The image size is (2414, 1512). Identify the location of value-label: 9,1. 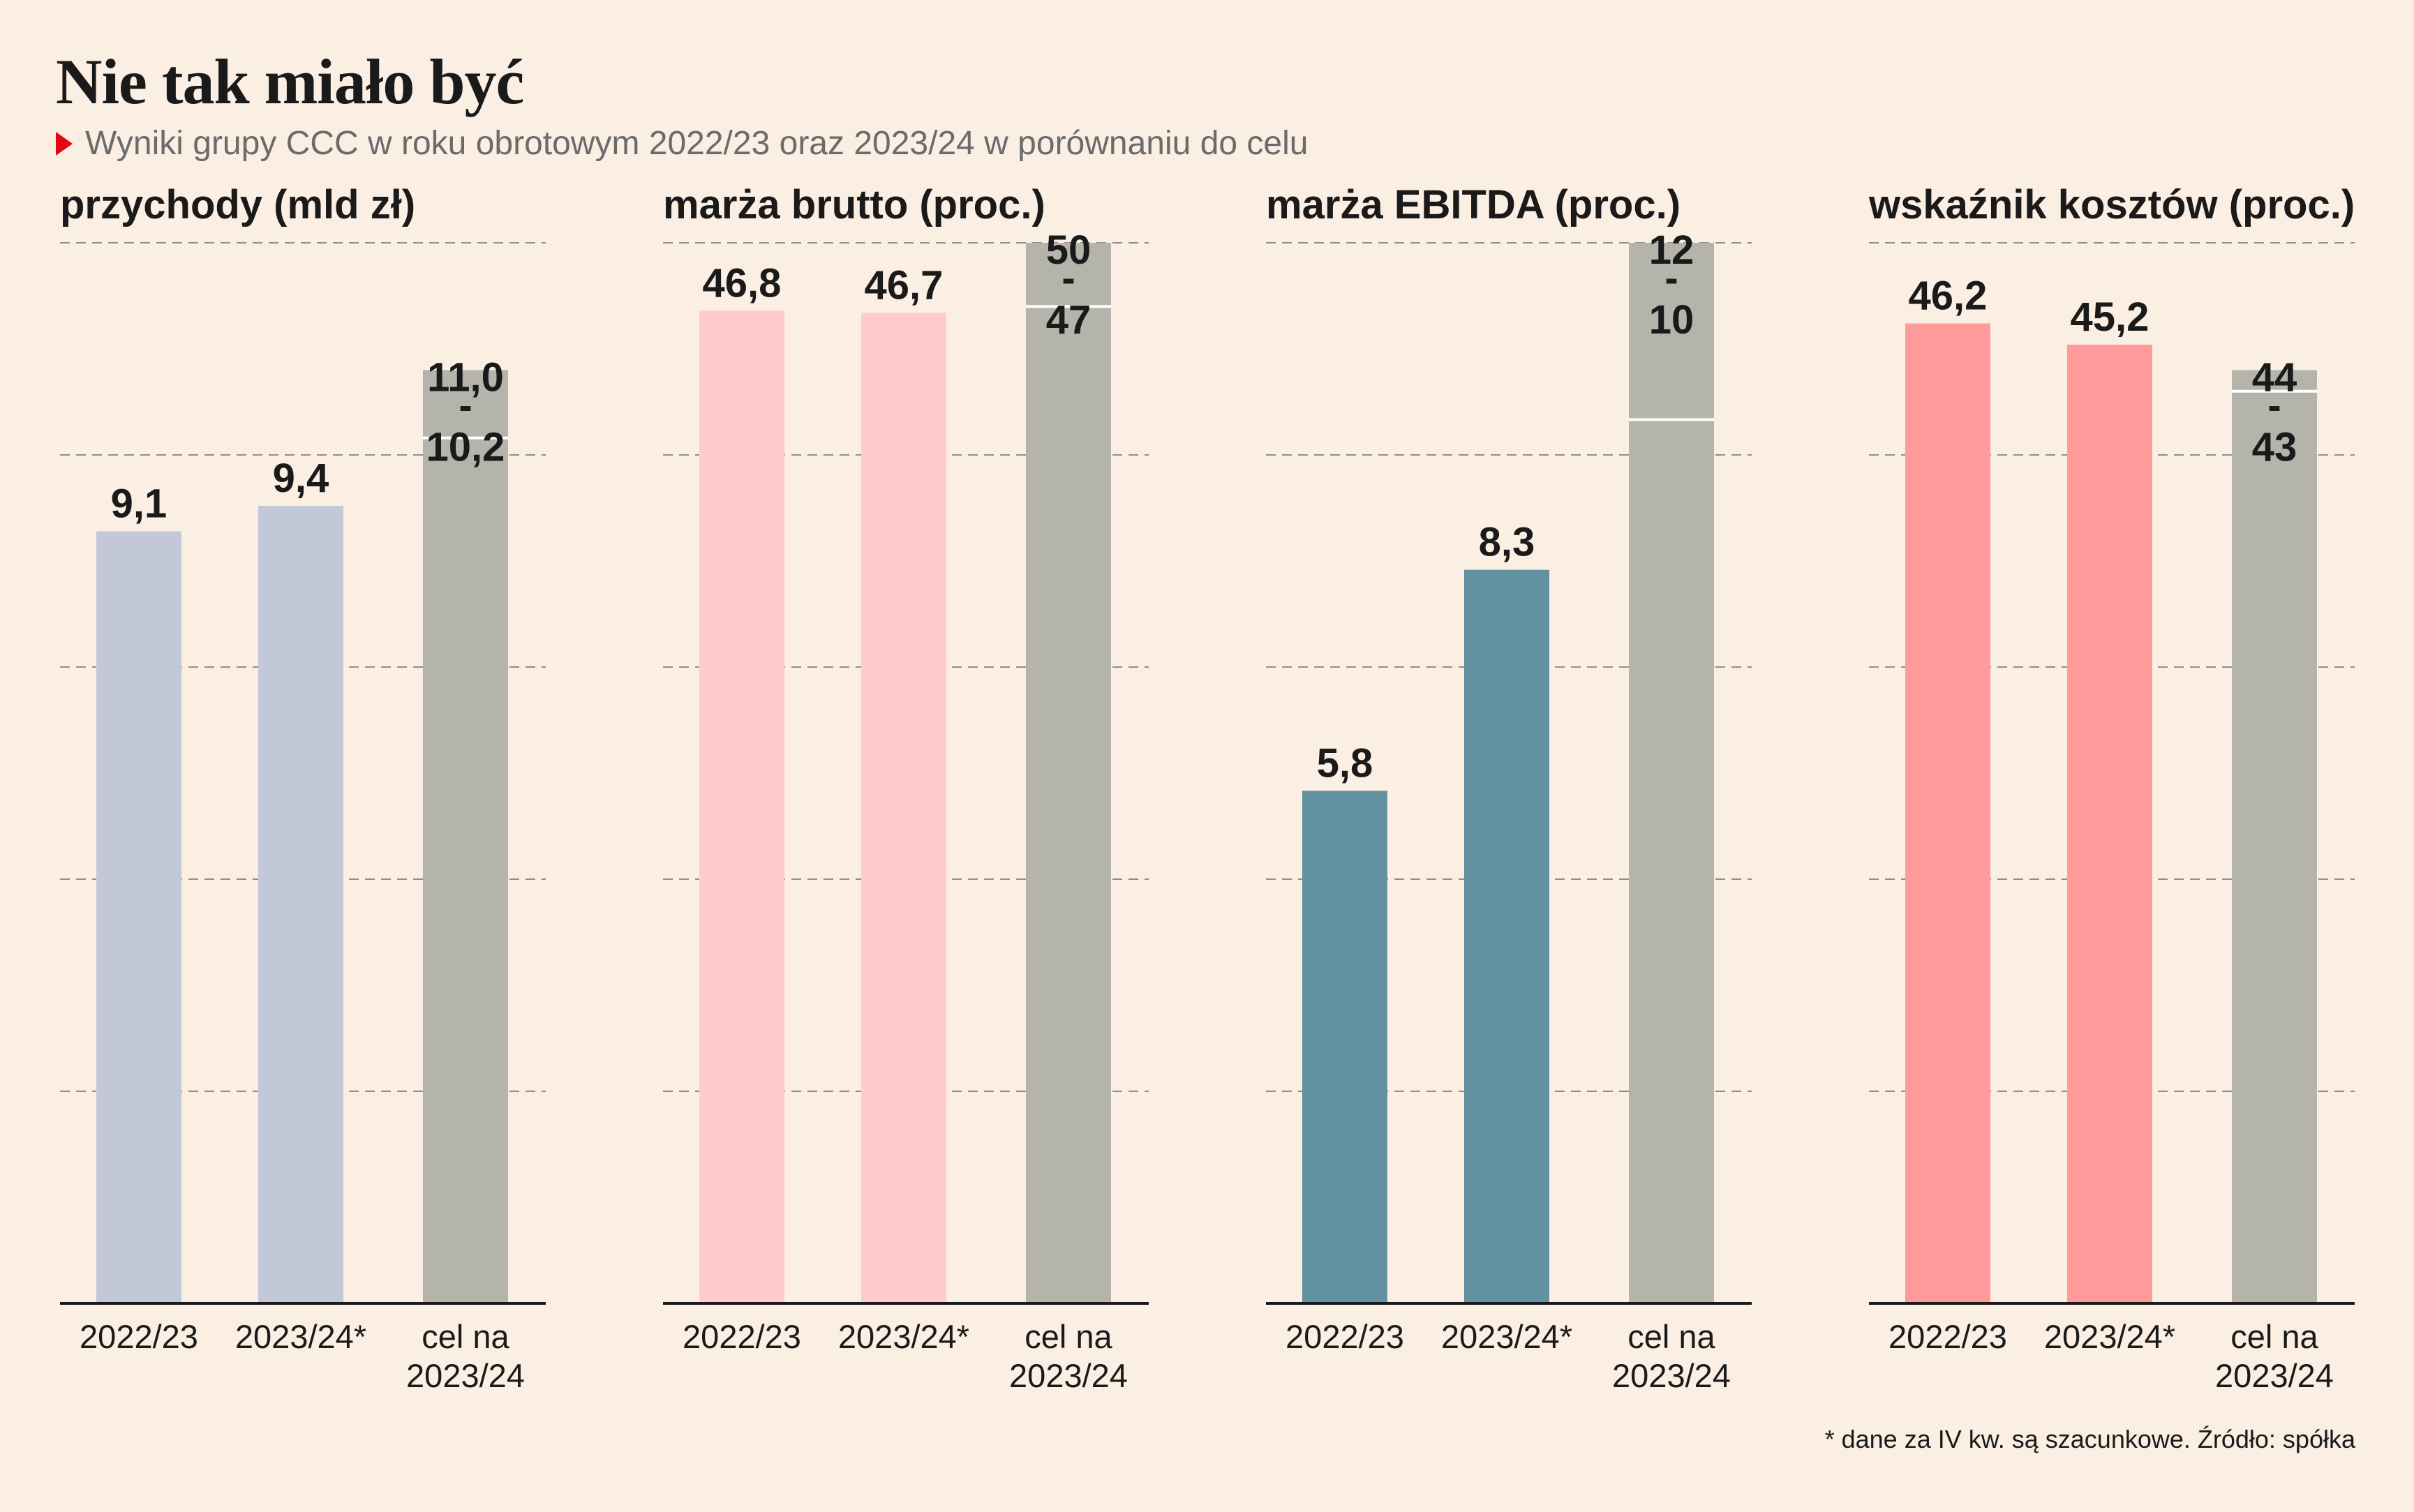
(139, 503).